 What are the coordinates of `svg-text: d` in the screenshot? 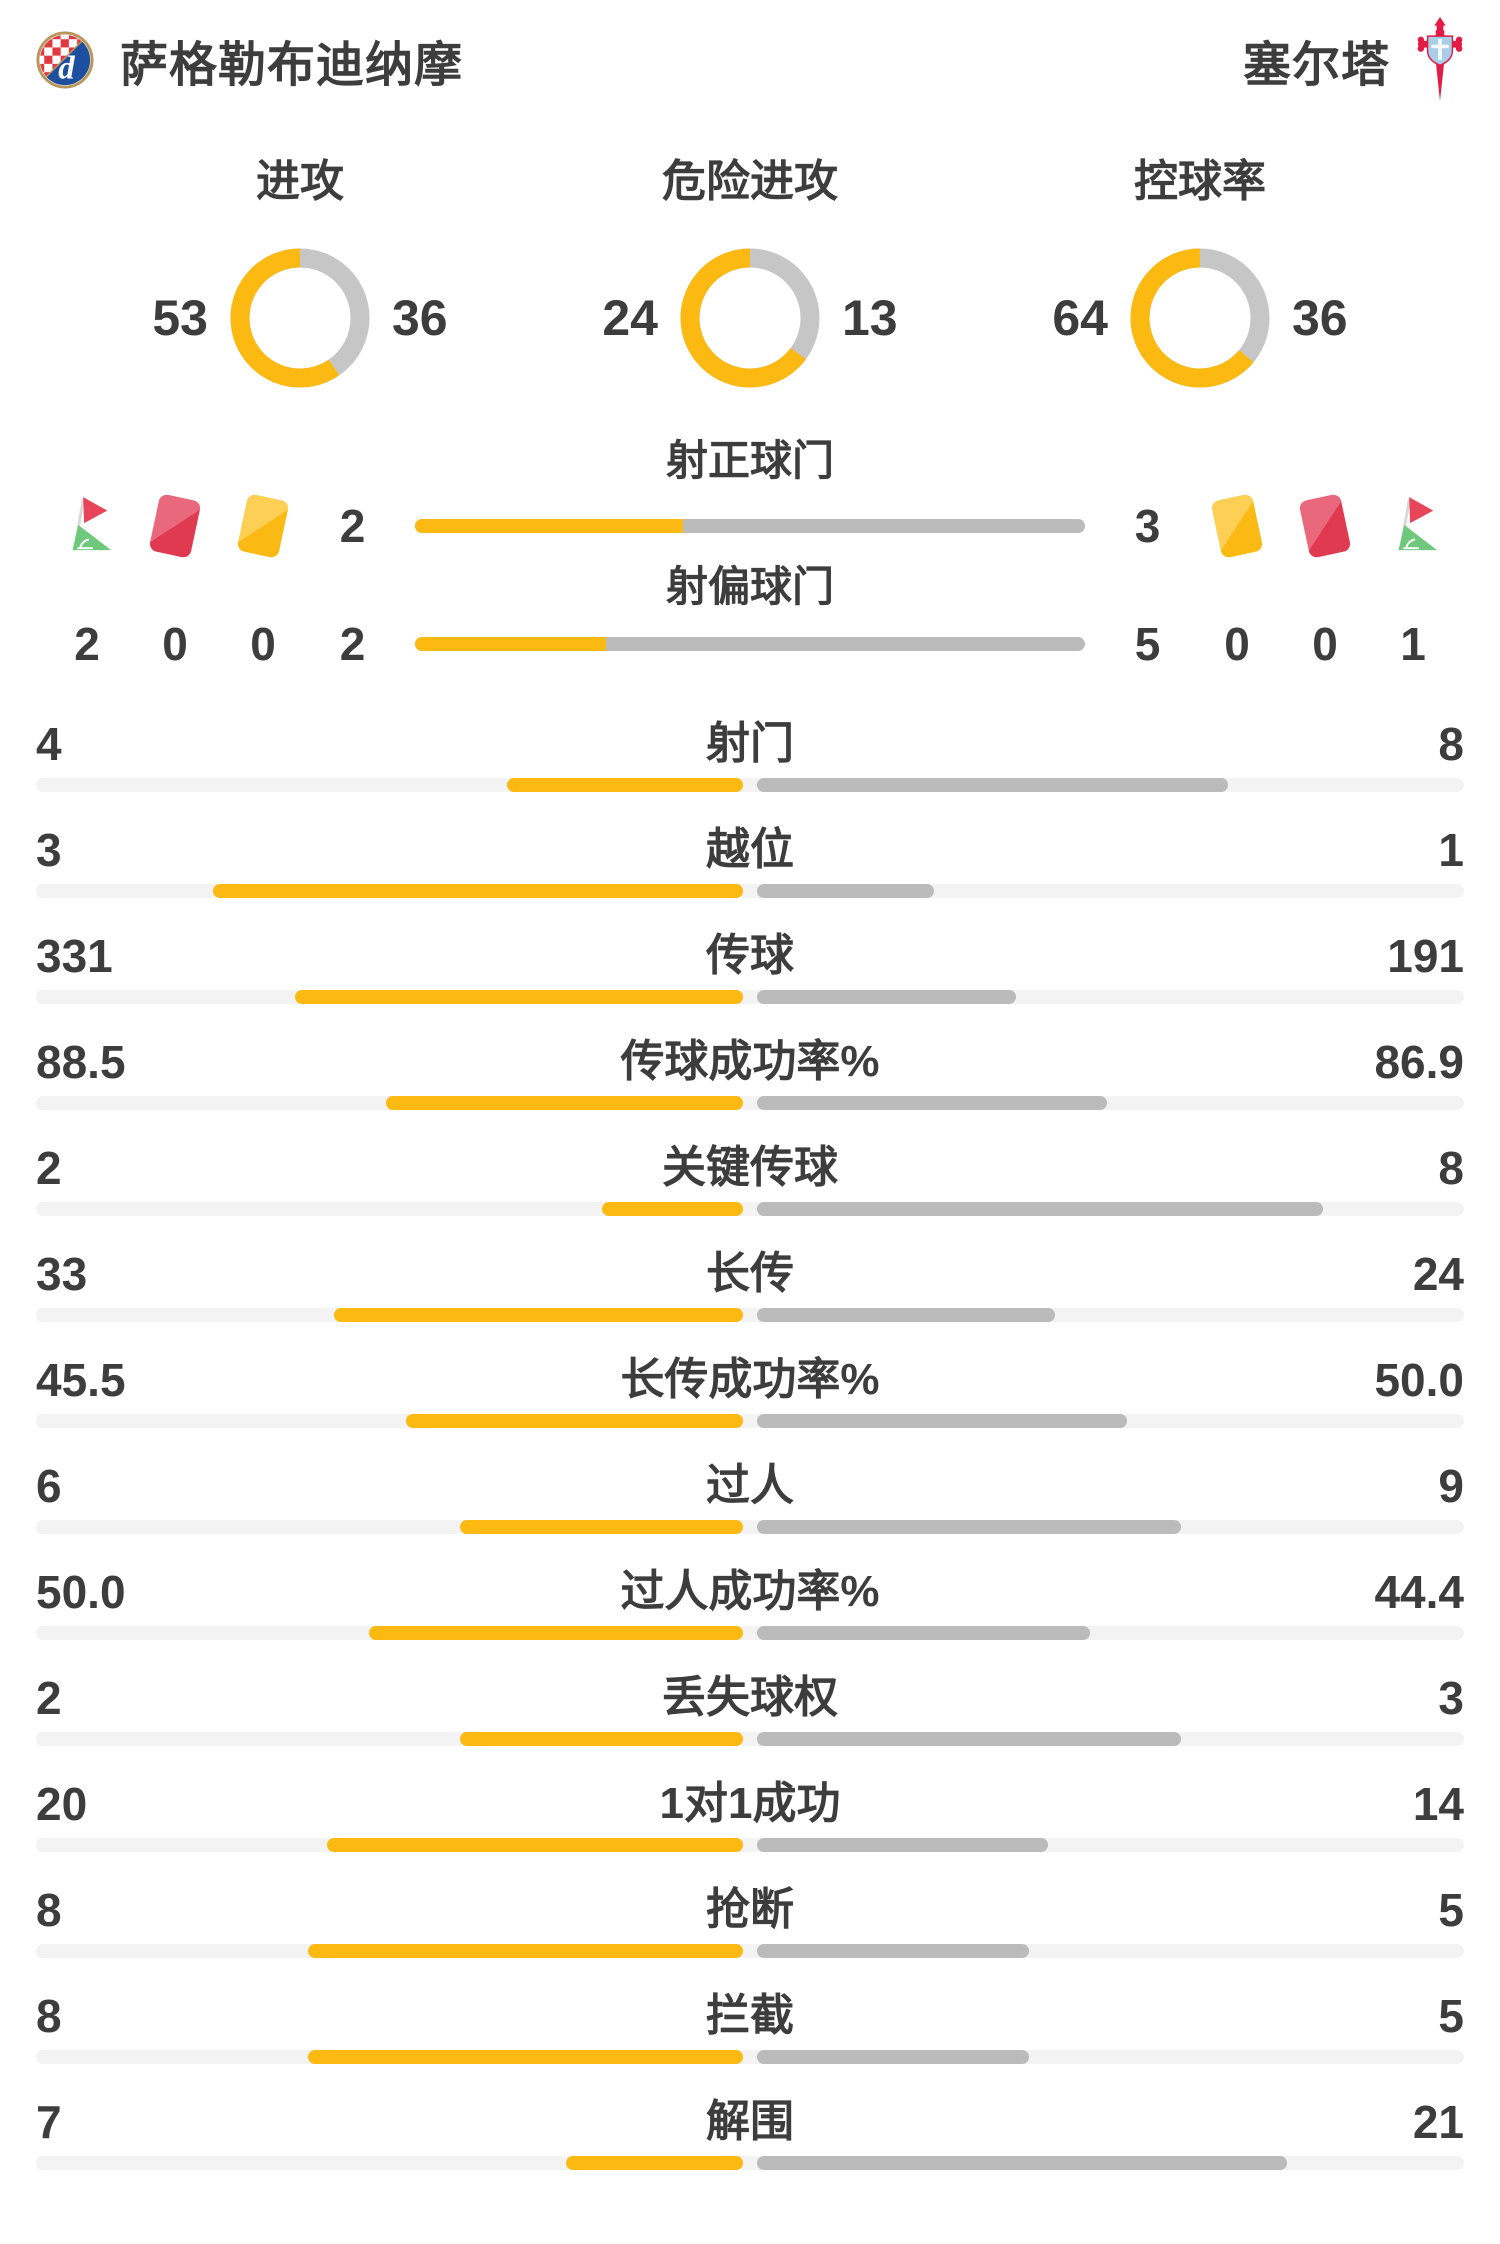 It's located at (66, 68).